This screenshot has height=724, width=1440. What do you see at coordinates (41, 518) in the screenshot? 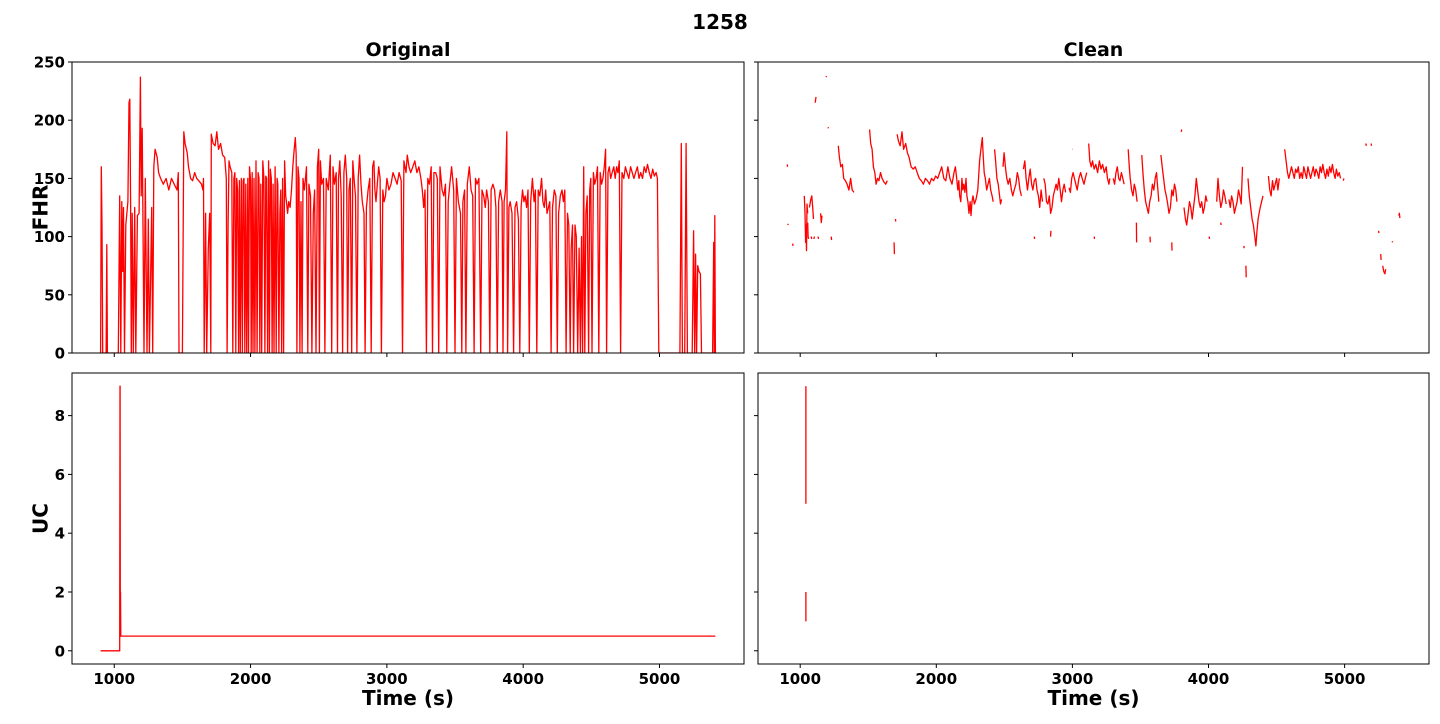
I see `original-uc-y-axis-label: UC` at bounding box center [41, 518].